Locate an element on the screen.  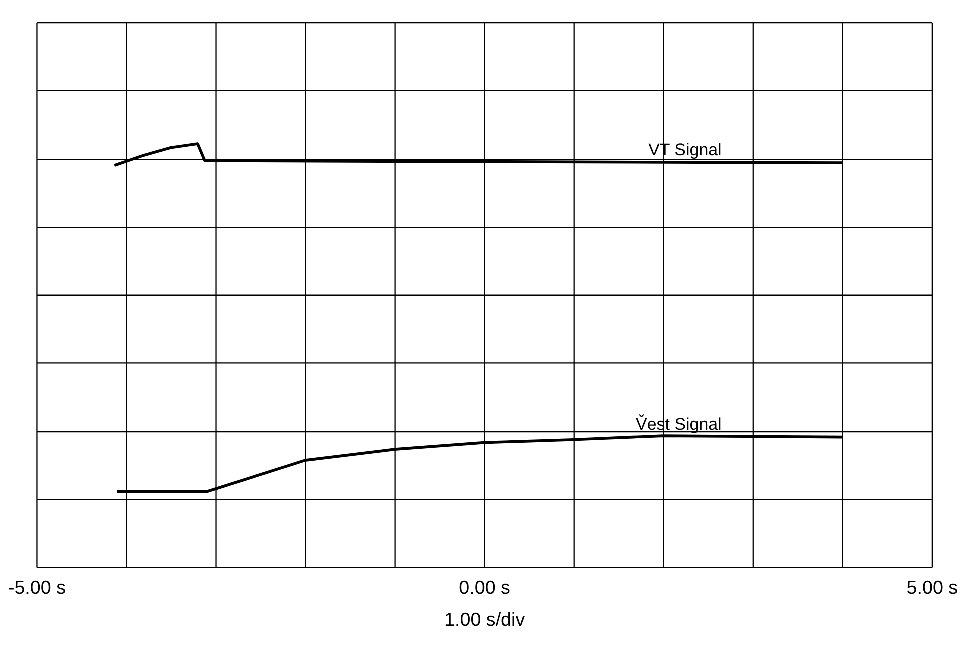
x-tick-label: 0.00 s is located at coordinates (484, 587).